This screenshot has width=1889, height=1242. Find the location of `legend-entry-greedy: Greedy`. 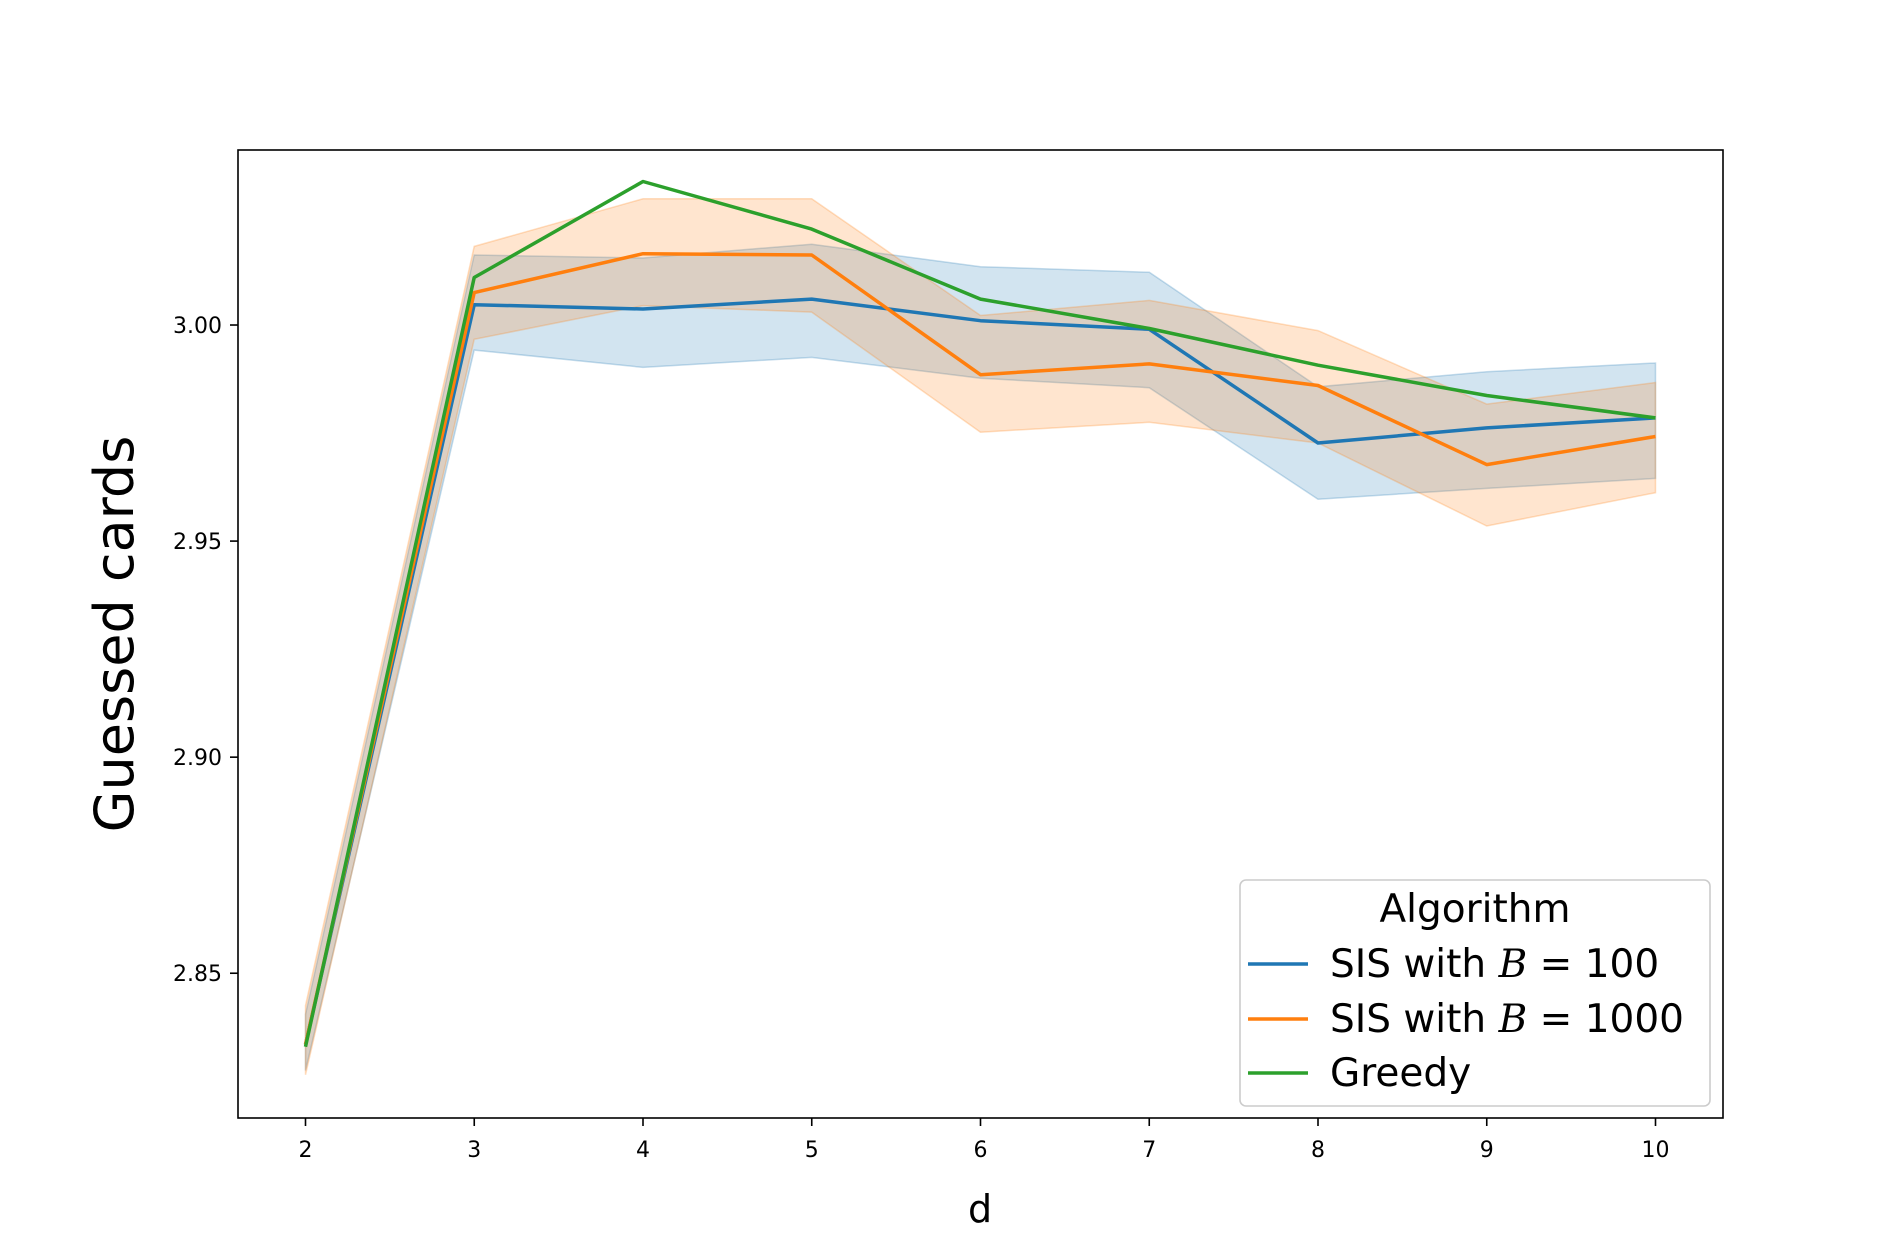

legend-entry-greedy: Greedy is located at coordinates (1400, 1073).